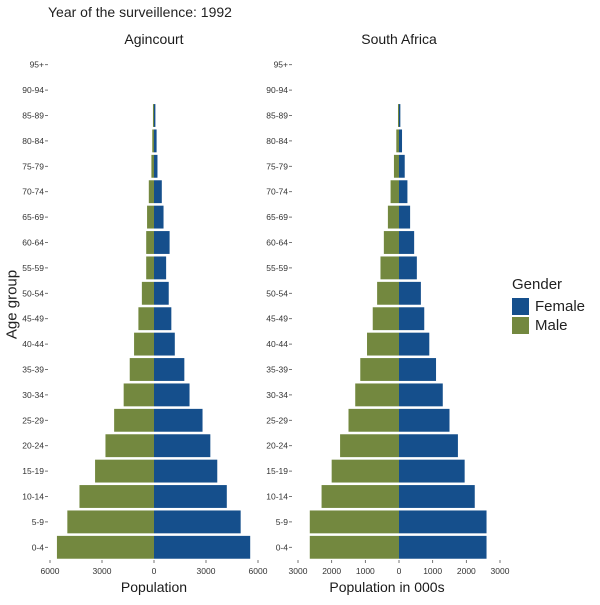  I want to click on panel-title: Agincourt, so click(153, 39).